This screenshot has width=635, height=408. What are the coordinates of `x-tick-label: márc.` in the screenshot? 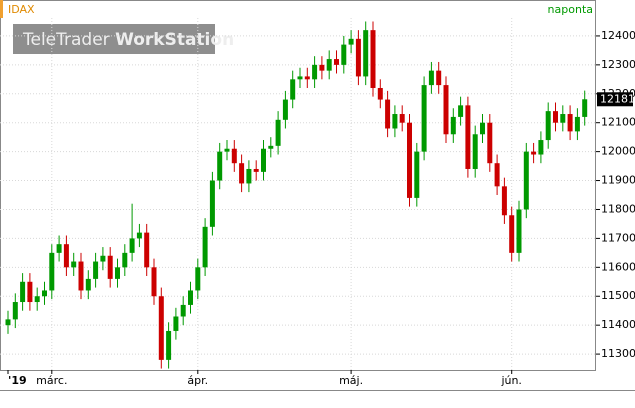 It's located at (51, 380).